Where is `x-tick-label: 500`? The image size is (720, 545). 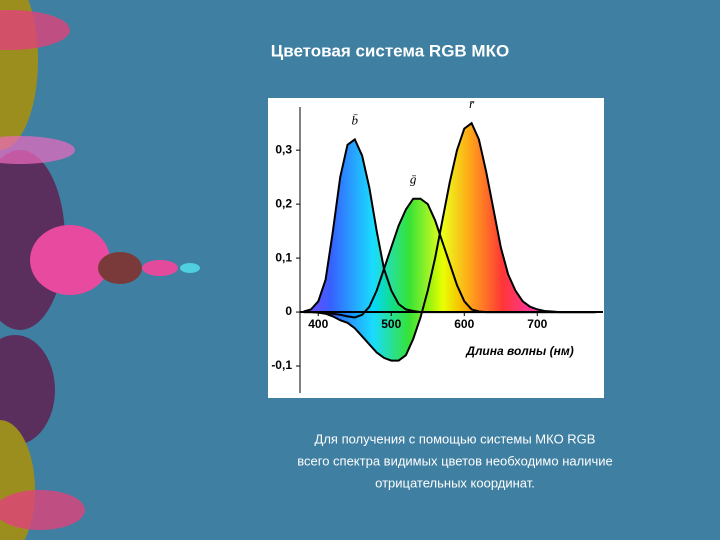
x-tick-label: 500 is located at coordinates (391, 324).